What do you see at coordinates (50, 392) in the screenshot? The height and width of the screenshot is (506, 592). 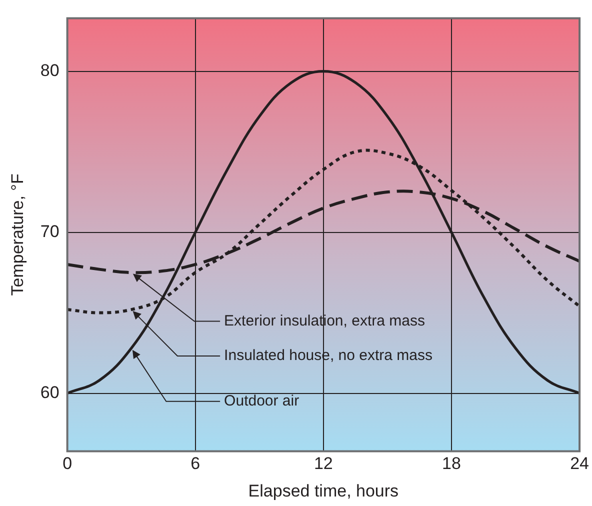 I see `y-tick-label: 60` at bounding box center [50, 392].